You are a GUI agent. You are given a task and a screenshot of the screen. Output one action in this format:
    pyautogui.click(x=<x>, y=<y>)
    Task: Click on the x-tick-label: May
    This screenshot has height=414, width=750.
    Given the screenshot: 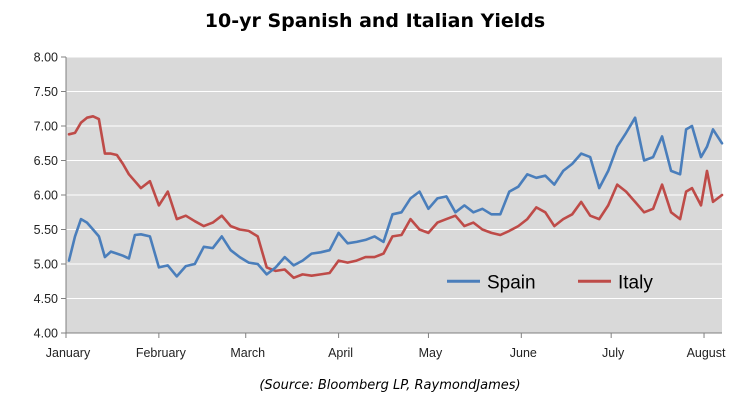 What is the action you would take?
    pyautogui.click(x=431, y=353)
    